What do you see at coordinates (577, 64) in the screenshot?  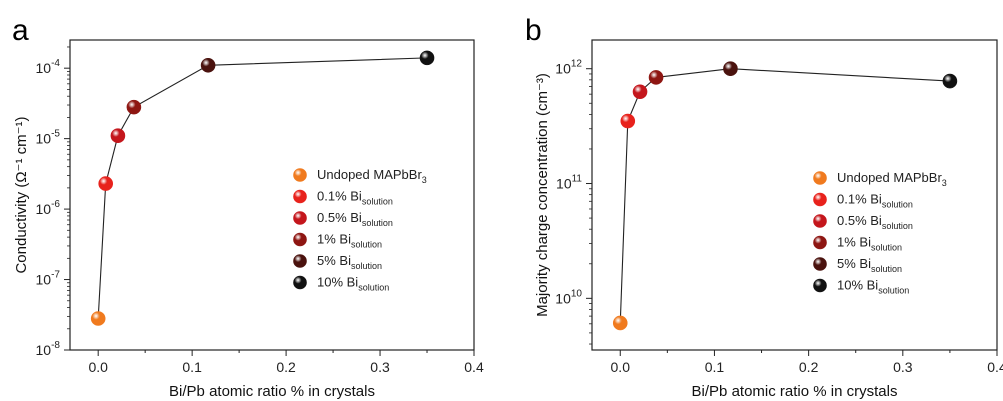 I see `y-tick-exponent: 12` at bounding box center [577, 64].